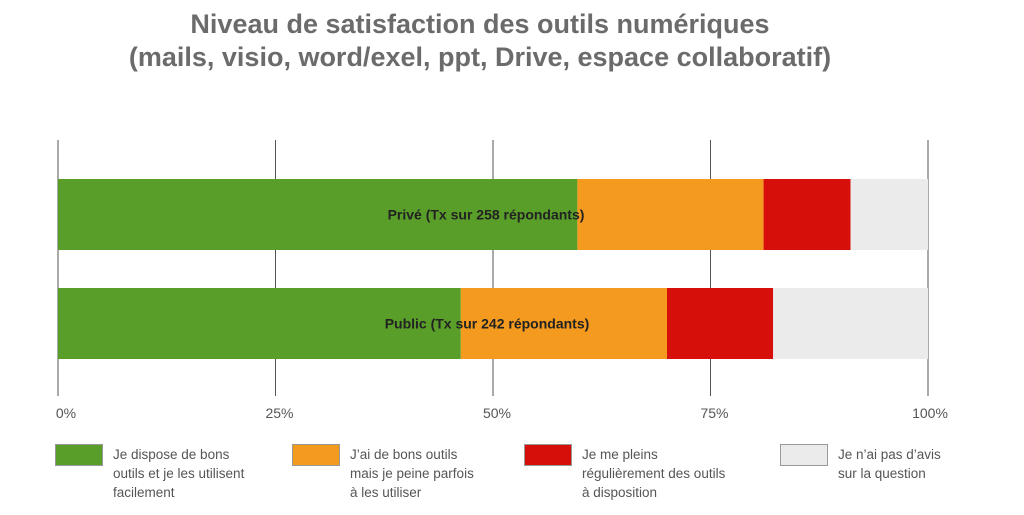 This screenshot has width=1024, height=515. I want to click on legend-label: sur la question, so click(882, 473).